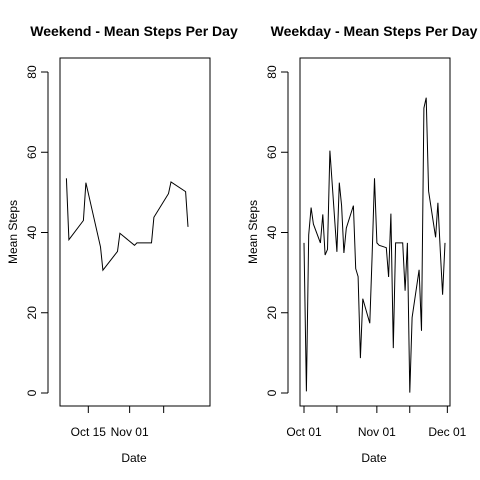 Image resolution: width=480 pixels, height=480 pixels. Describe the element at coordinates (32, 233) in the screenshot. I see `weekend-y-tick-label: 40` at that location.